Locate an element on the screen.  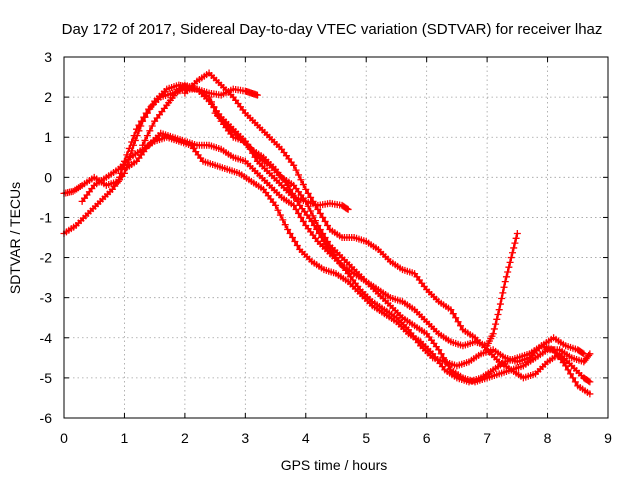
x-tick-label: 7 is located at coordinates (487, 438).